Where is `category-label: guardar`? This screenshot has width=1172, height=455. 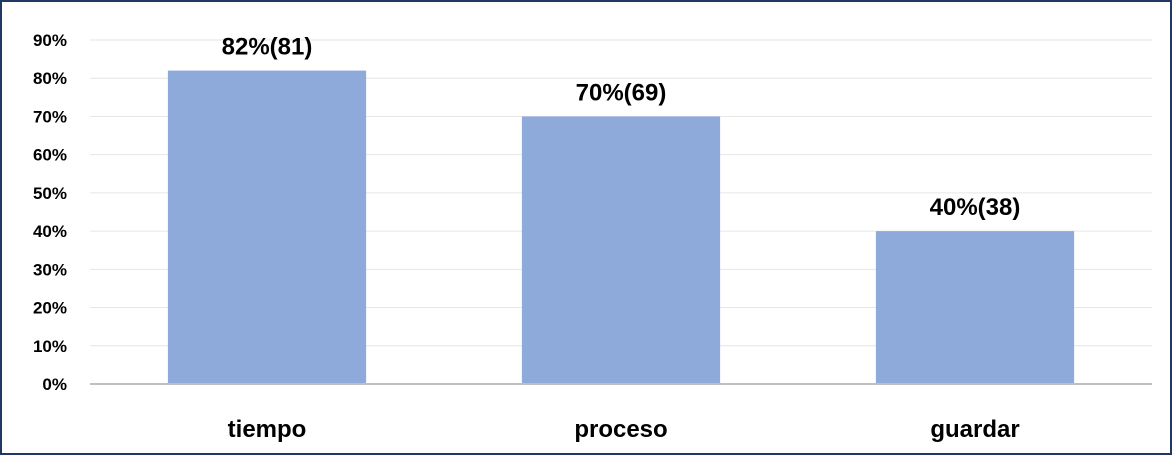
category-label: guardar is located at coordinates (974, 429).